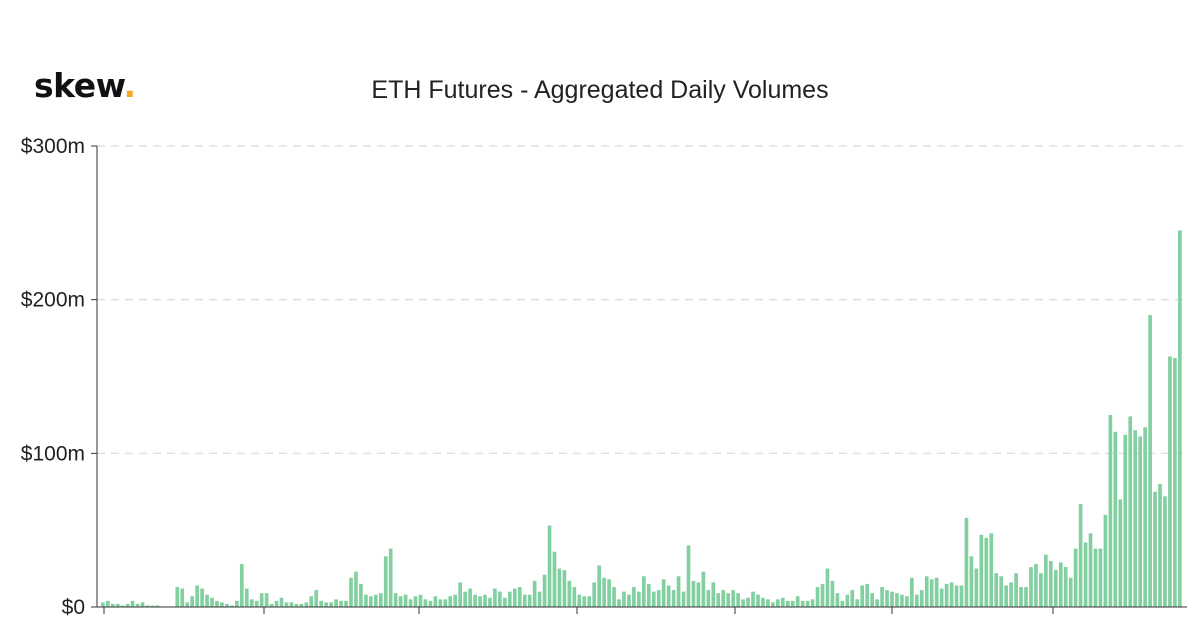 The image size is (1200, 628). What do you see at coordinates (53, 453) in the screenshot?
I see `y-tick-label: $100m` at bounding box center [53, 453].